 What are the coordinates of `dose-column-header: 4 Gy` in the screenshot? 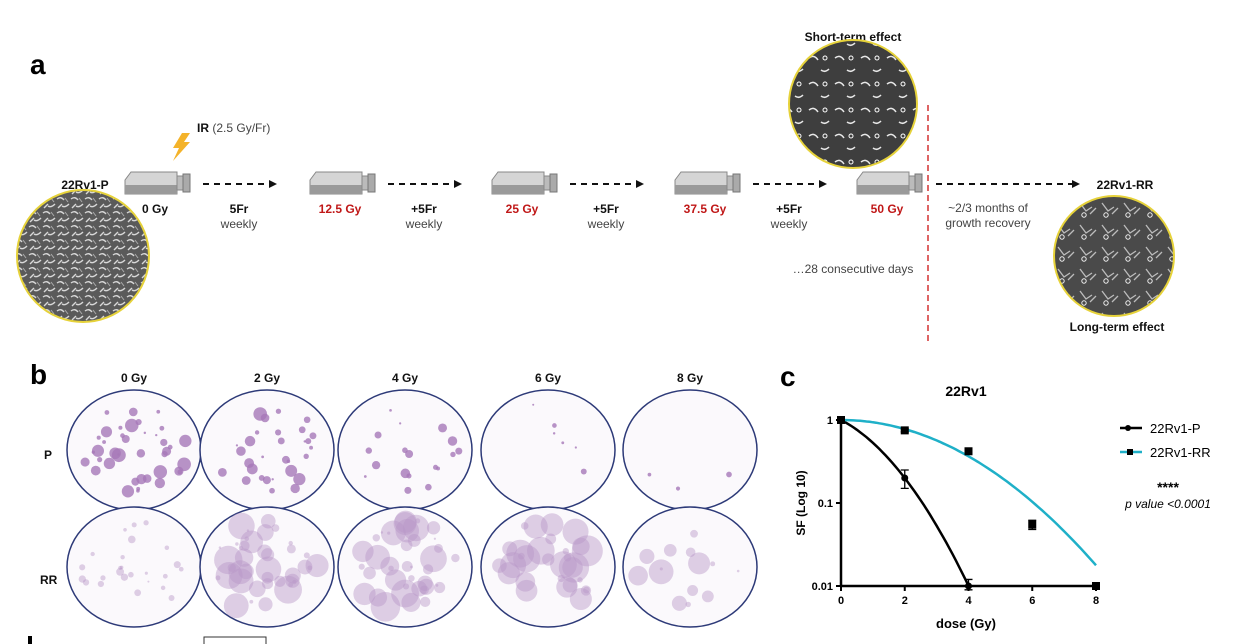 It's located at (405, 378).